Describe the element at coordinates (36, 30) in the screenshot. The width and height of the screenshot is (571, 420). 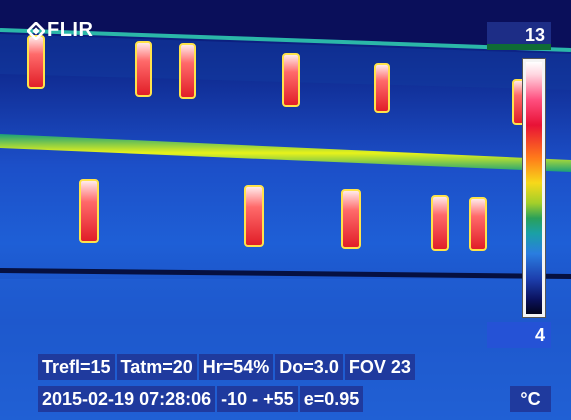
I see `flir-logo-icon` at that location.